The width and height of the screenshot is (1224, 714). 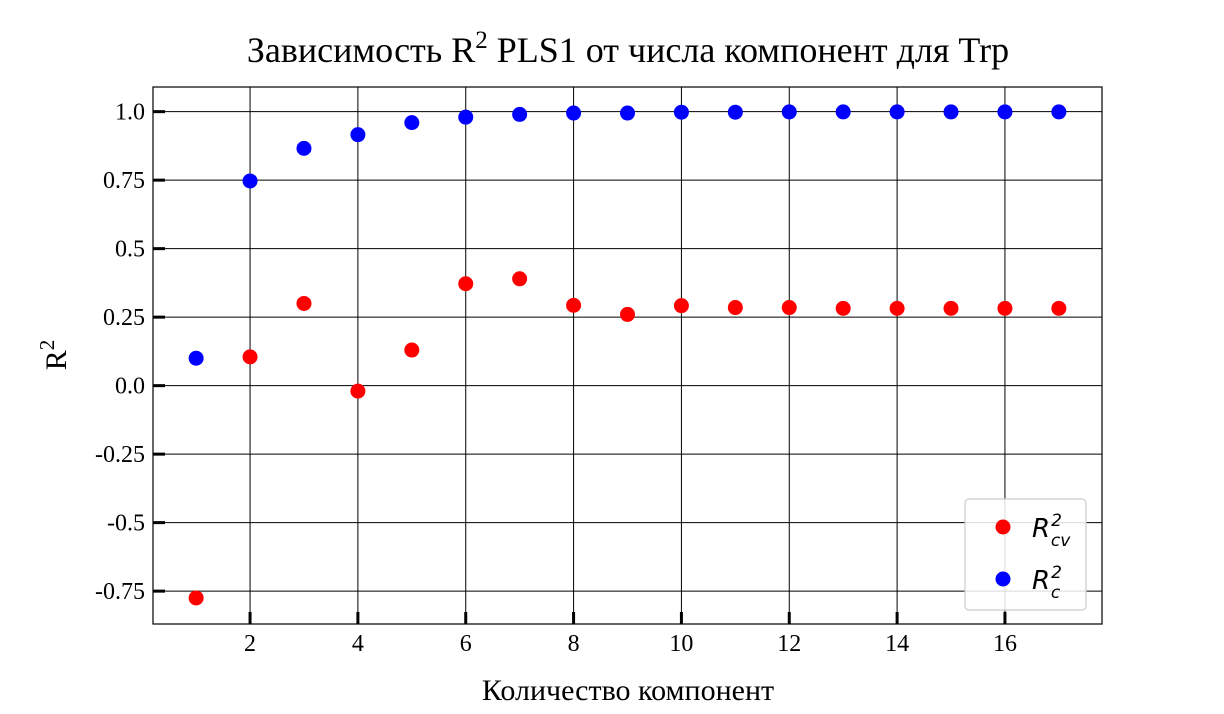 What do you see at coordinates (361, 50) in the screenshot?
I see `chart-title-main: Зависимость R` at bounding box center [361, 50].